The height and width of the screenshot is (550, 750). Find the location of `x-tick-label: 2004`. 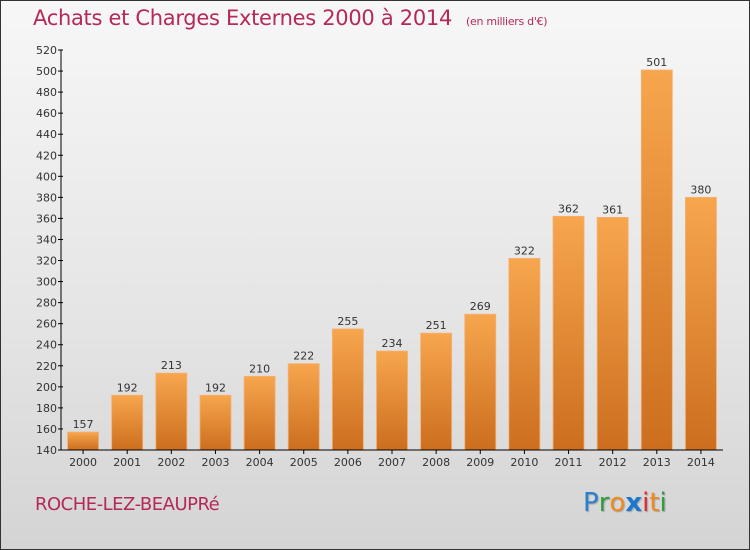

x-tick-label: 2004 is located at coordinates (260, 462).